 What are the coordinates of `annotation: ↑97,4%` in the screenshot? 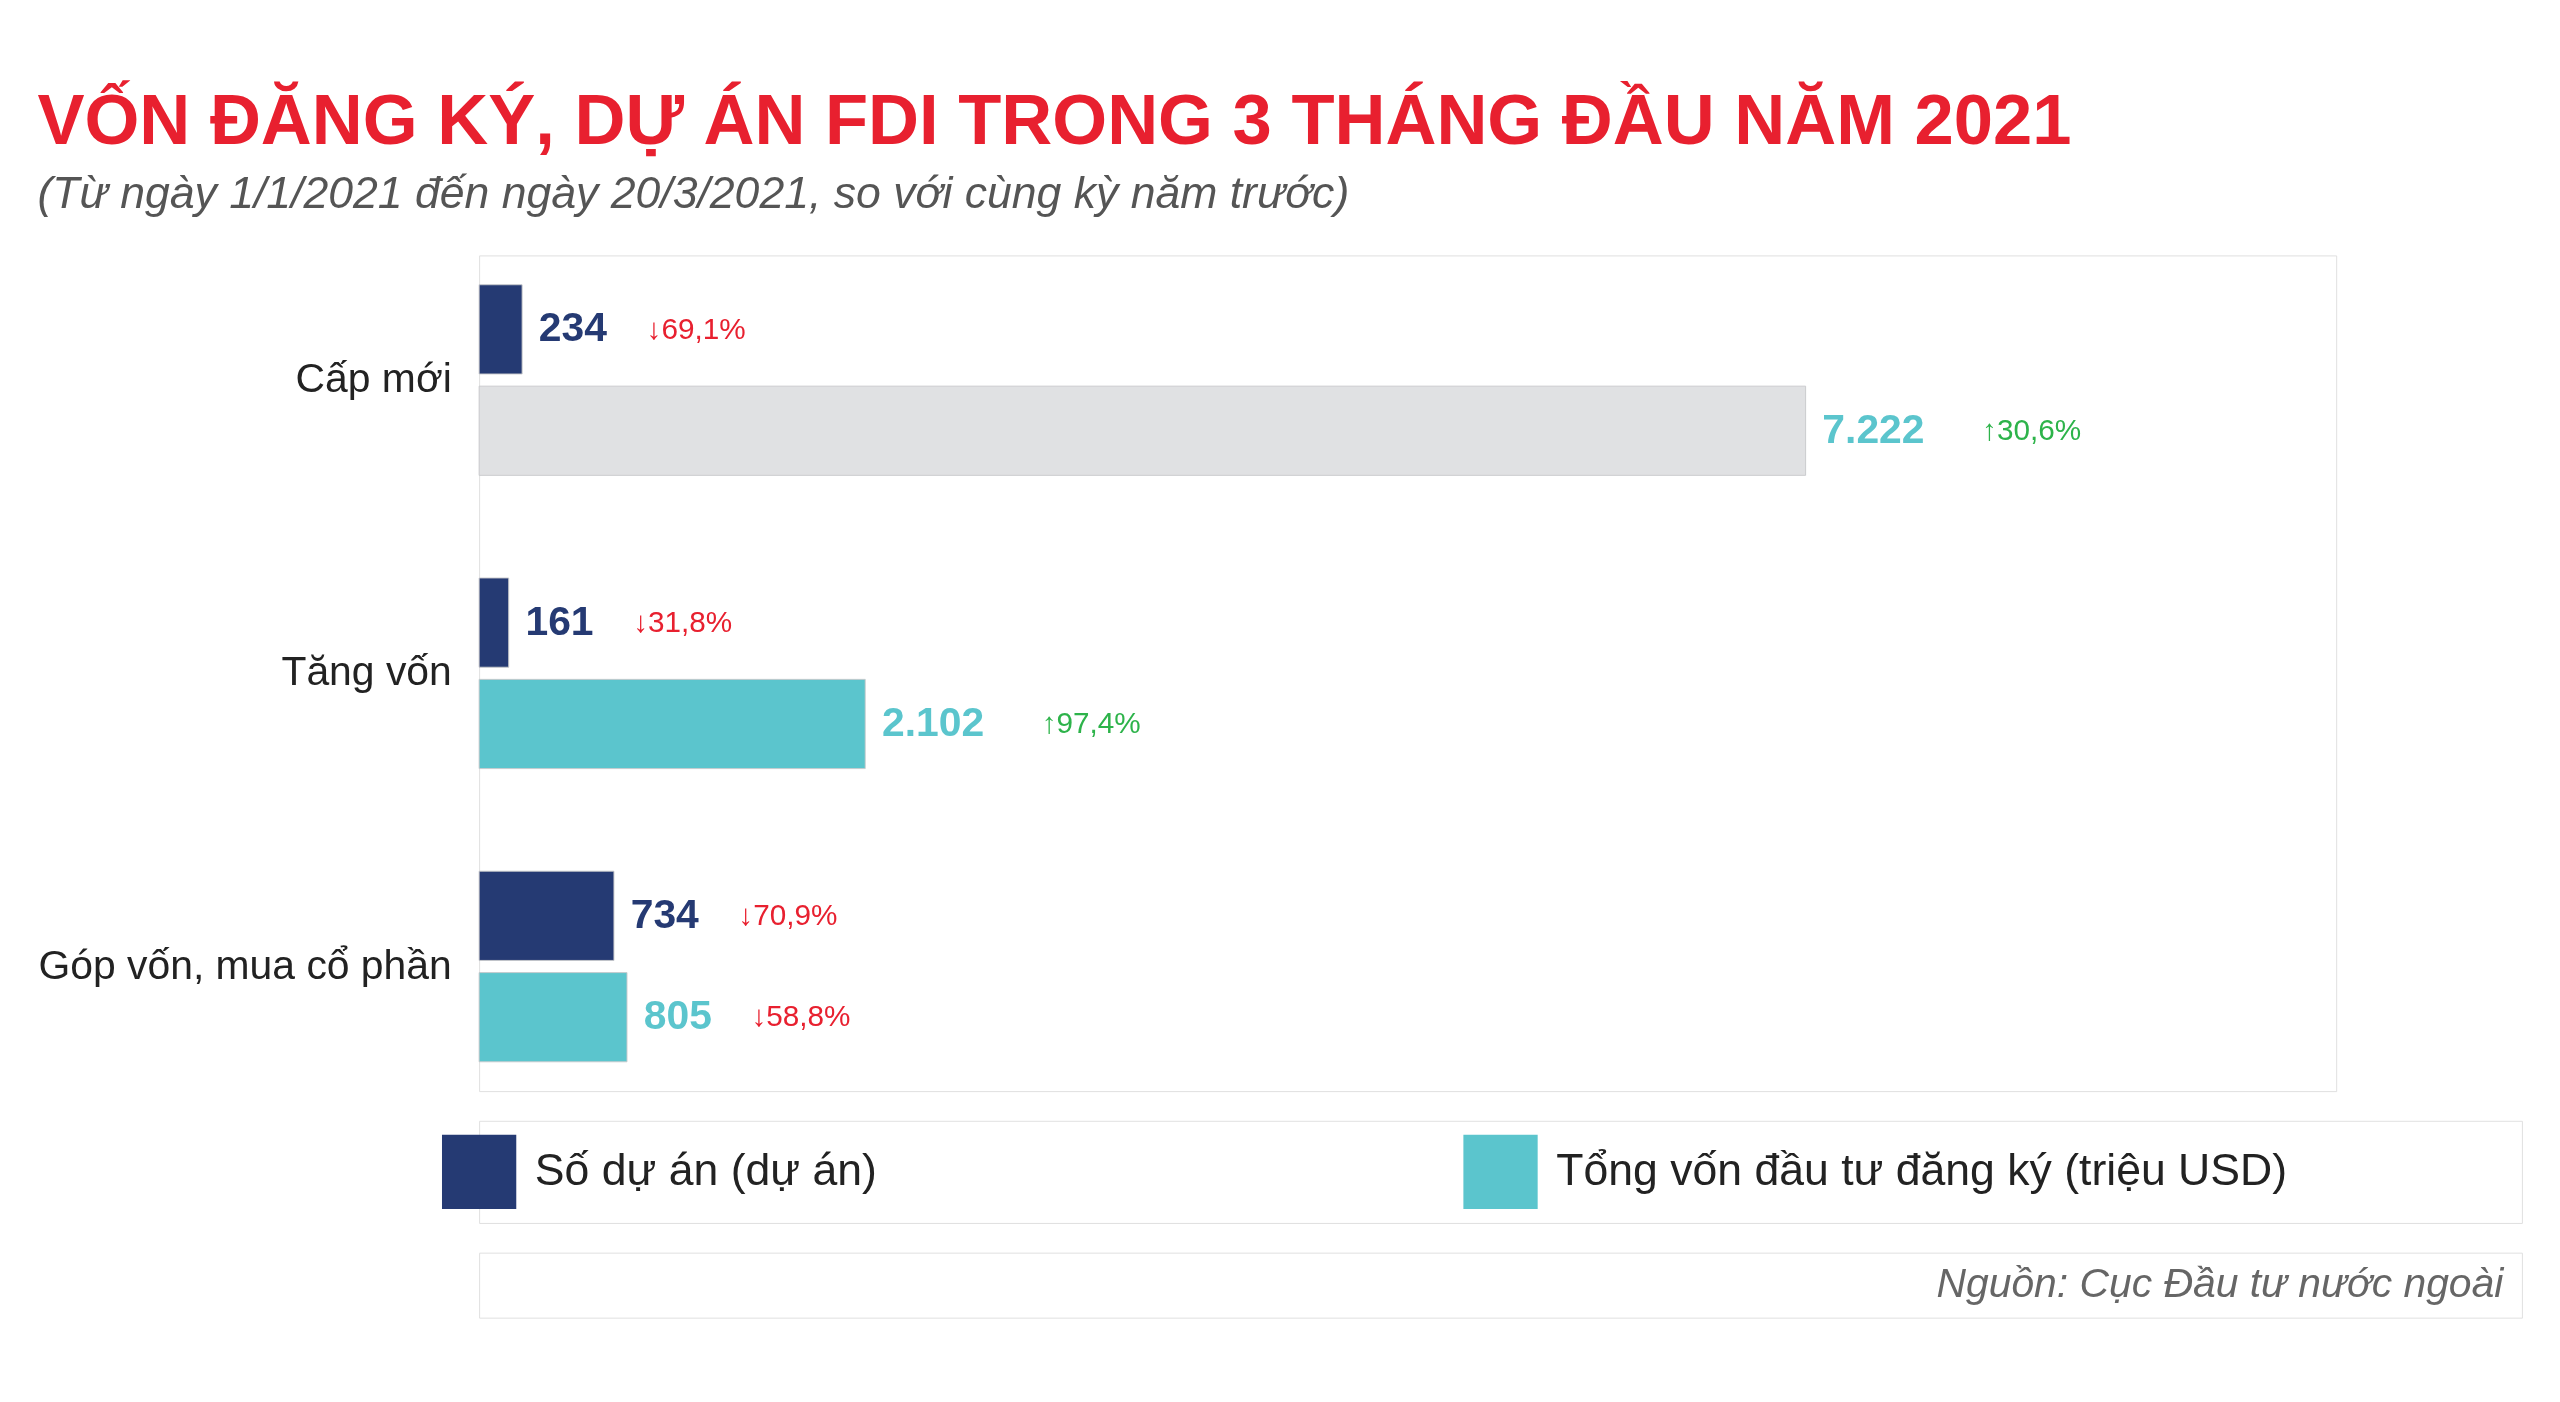 It's located at (1091, 723).